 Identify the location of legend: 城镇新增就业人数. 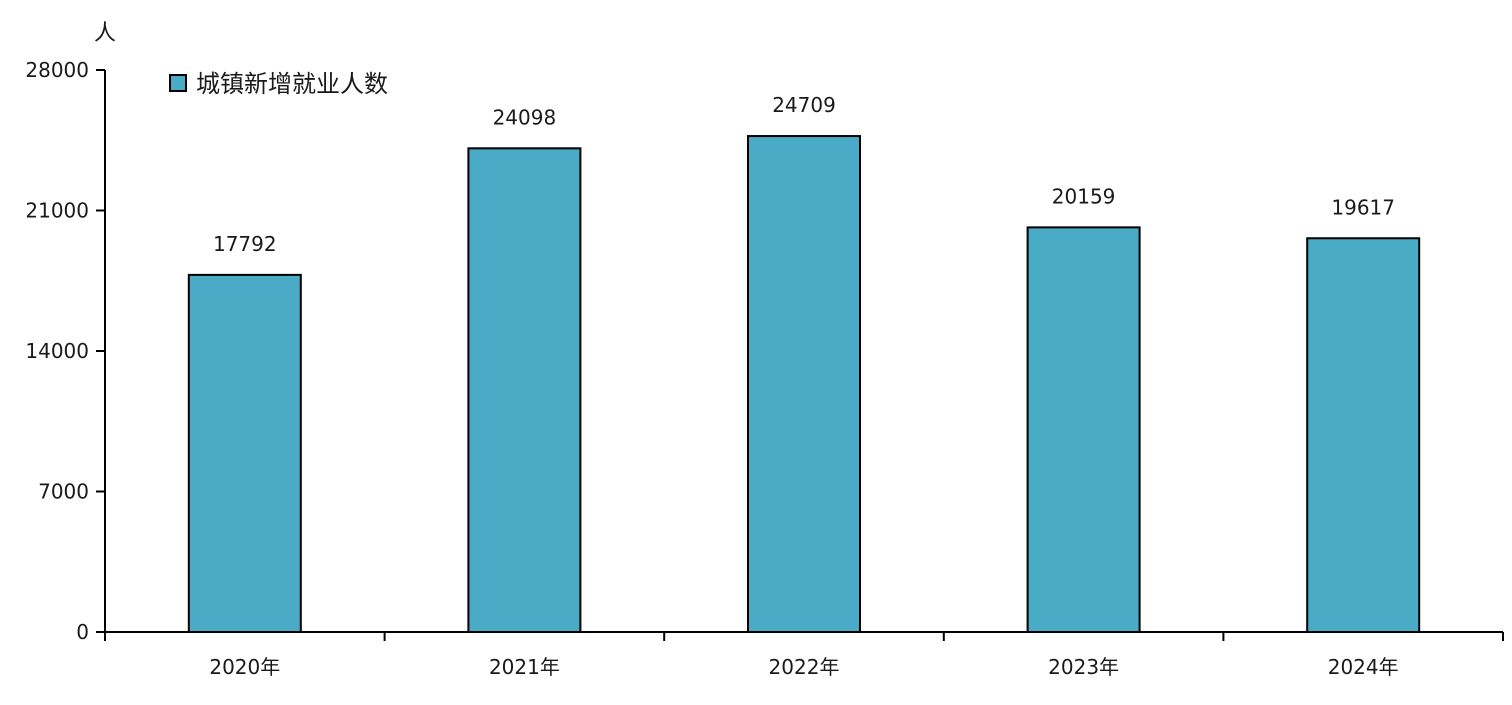
(278, 84).